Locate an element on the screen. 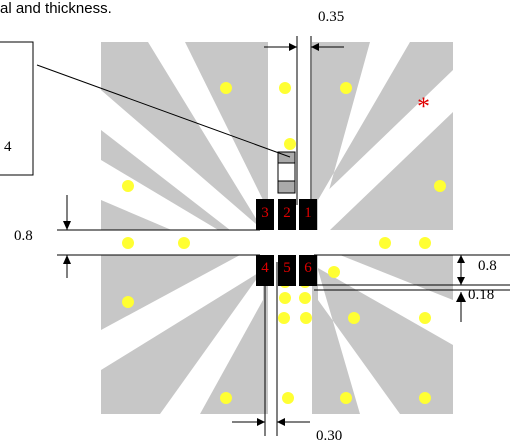 The width and height of the screenshot is (510, 446). arrow-left-up is located at coordinates (67, 259).